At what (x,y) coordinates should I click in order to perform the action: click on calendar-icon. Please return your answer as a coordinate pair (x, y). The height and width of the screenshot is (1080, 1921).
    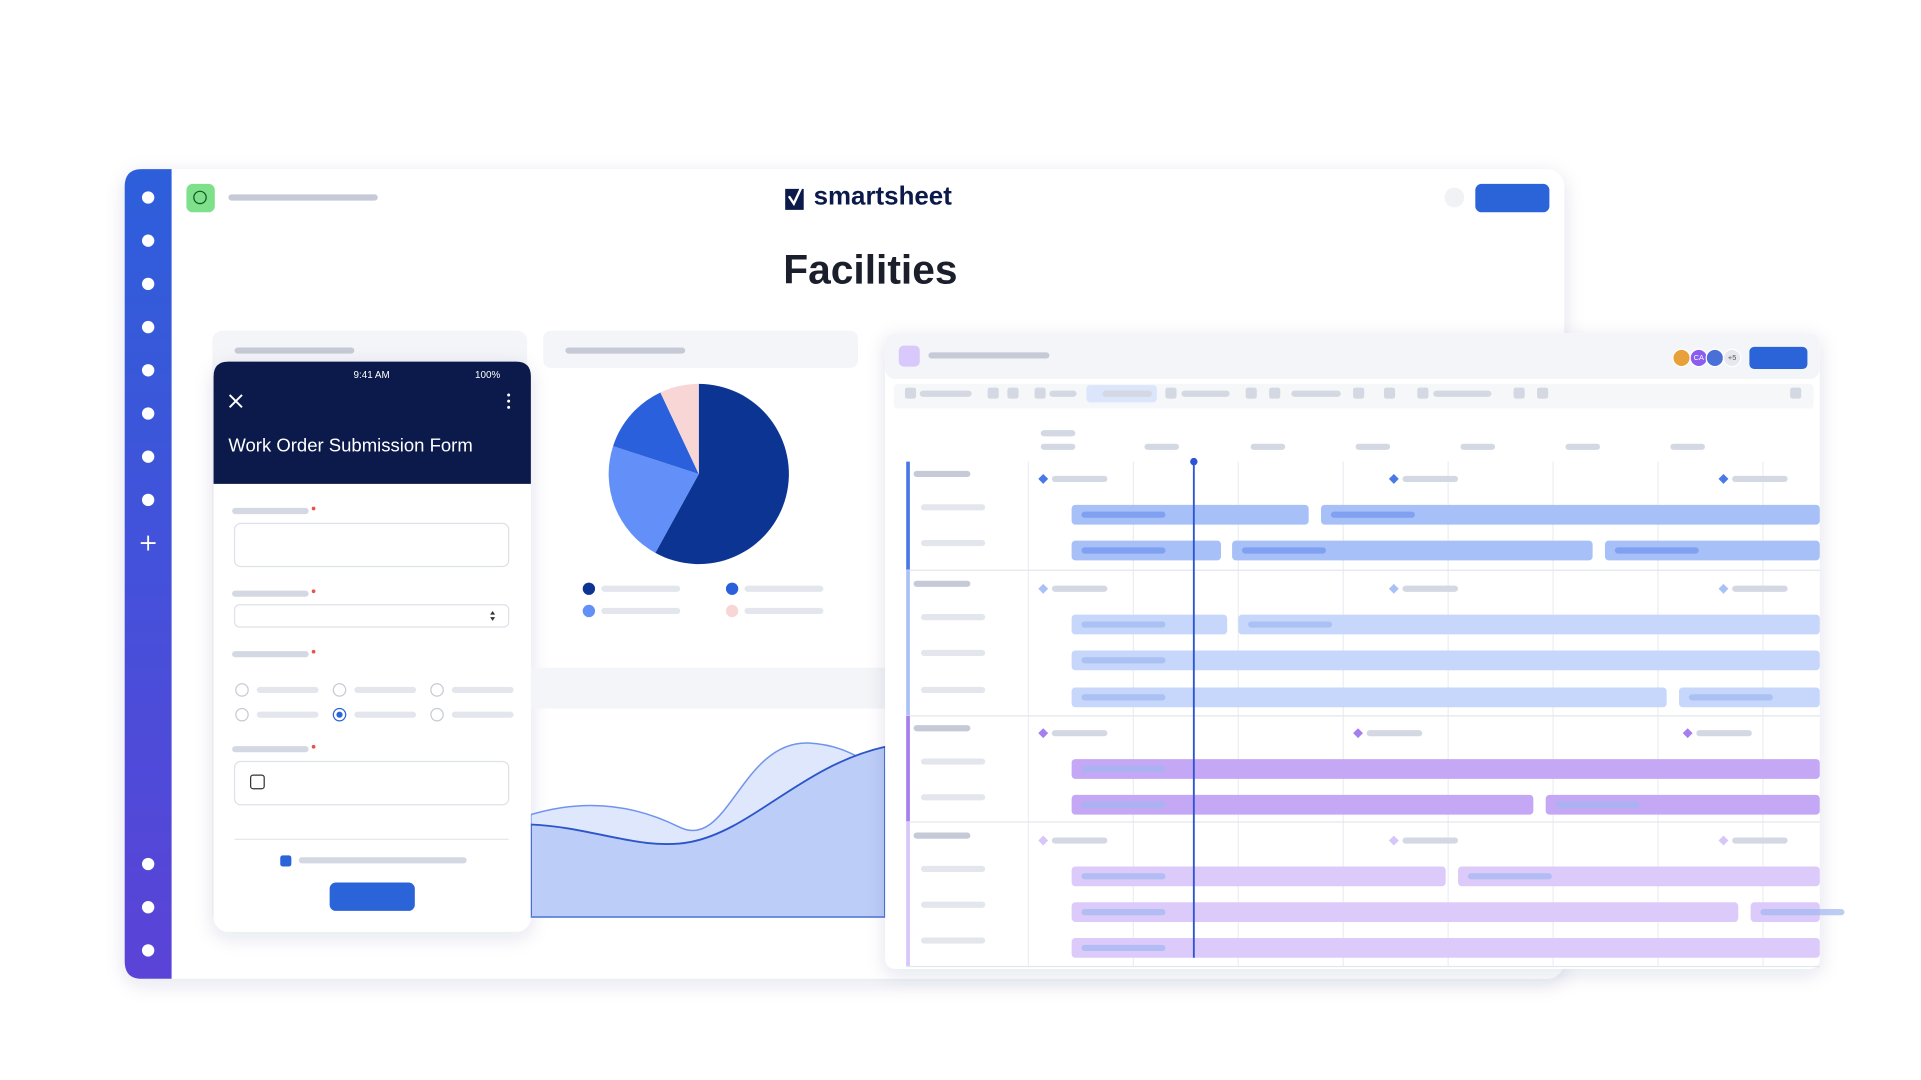
    Looking at the image, I should click on (257, 782).